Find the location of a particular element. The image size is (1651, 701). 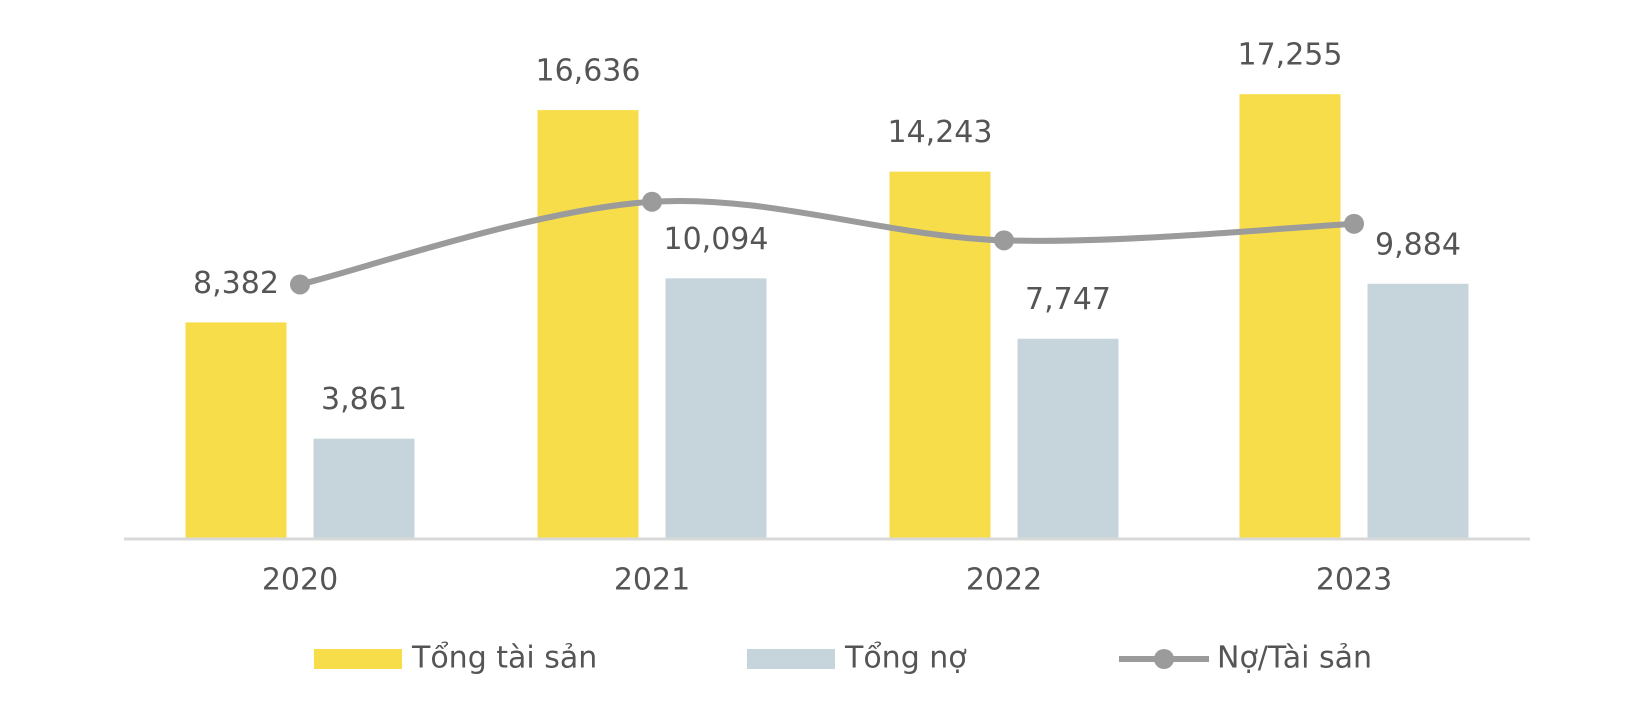

value-label: 16,636 is located at coordinates (588, 71).